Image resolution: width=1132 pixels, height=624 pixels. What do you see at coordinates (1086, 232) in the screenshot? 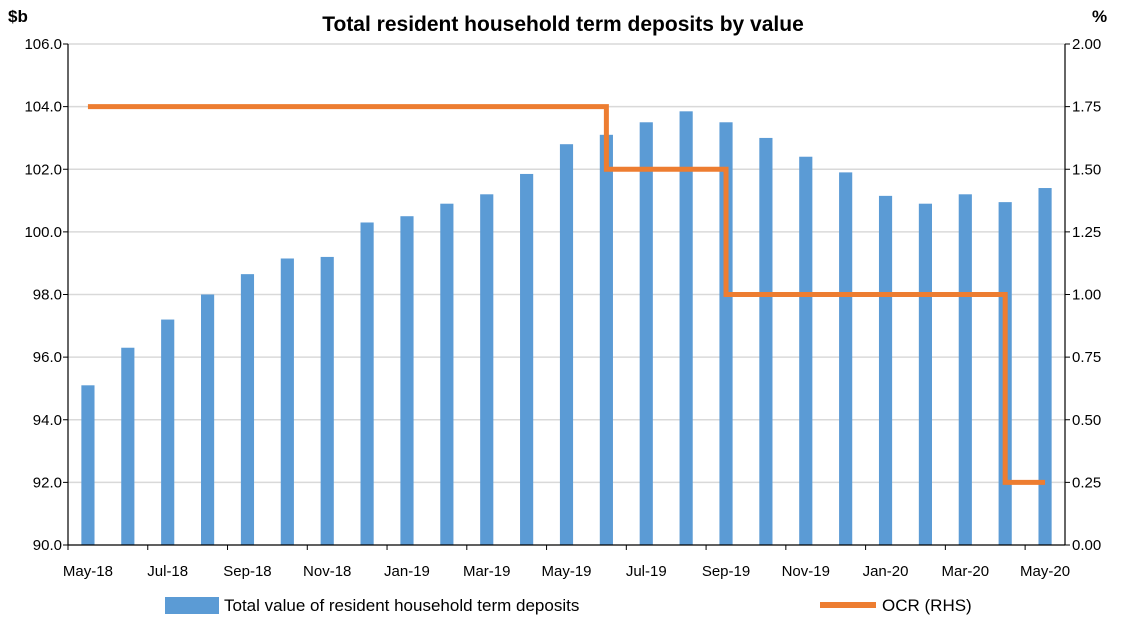
I see `right-tick-label: 1.25` at bounding box center [1086, 232].